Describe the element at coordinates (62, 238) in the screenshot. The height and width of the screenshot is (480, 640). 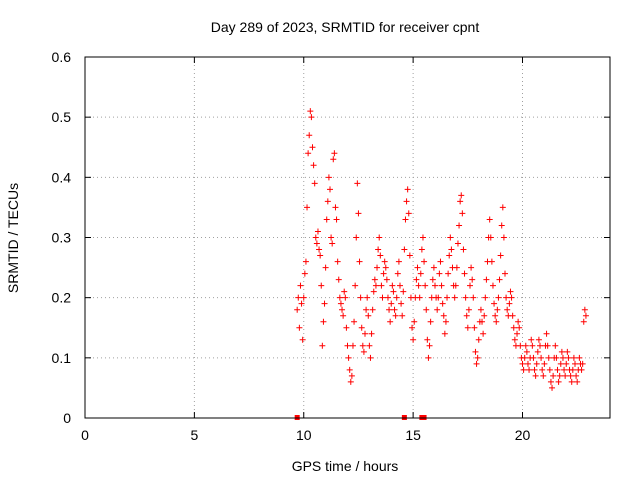
I see `y-tick-label: 0.3` at that location.